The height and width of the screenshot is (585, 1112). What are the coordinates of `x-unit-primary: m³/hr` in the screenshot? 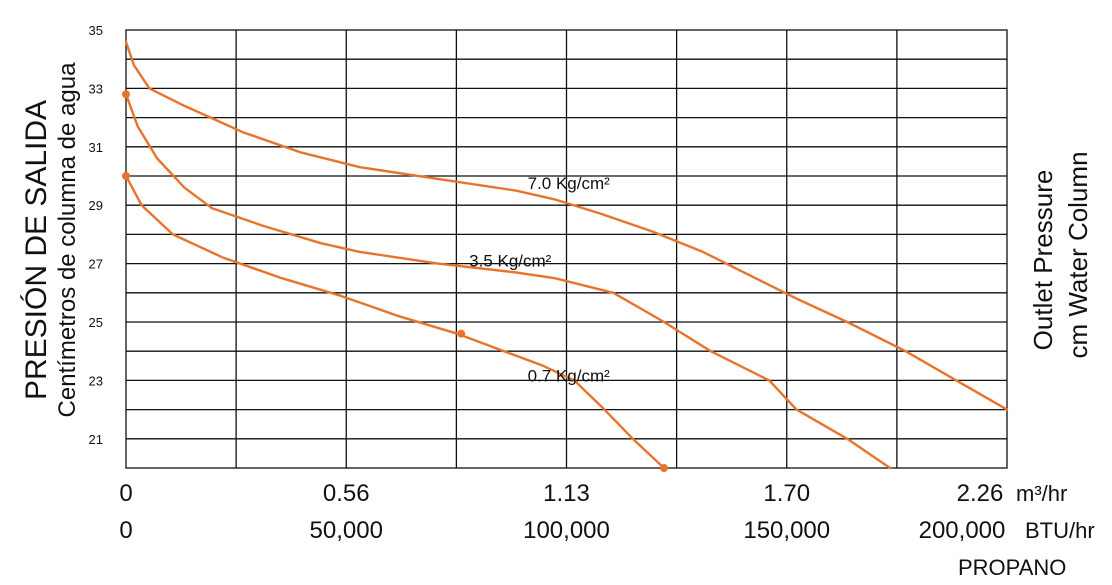 It's located at (1041, 493).